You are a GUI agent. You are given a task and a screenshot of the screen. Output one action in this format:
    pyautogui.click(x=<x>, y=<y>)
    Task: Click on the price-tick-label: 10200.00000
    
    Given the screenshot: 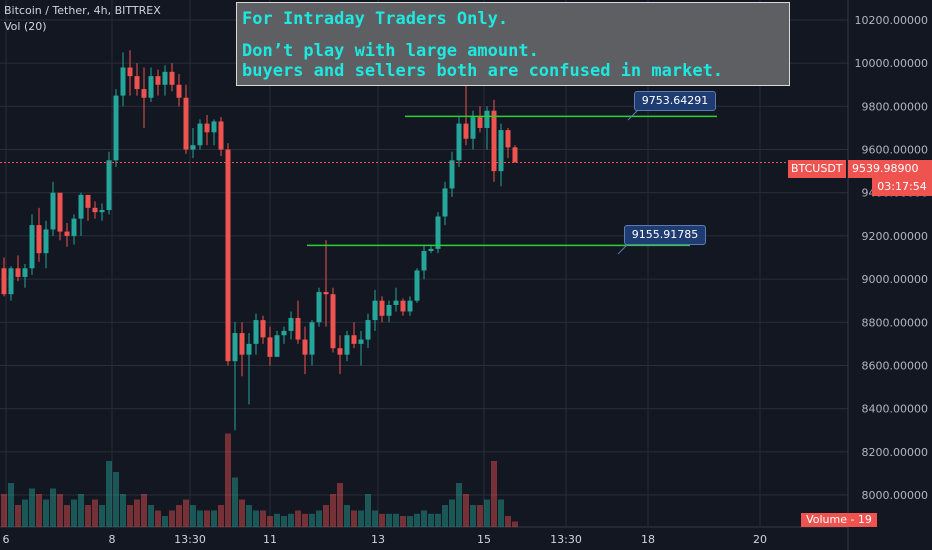 What is the action you would take?
    pyautogui.click(x=891, y=20)
    